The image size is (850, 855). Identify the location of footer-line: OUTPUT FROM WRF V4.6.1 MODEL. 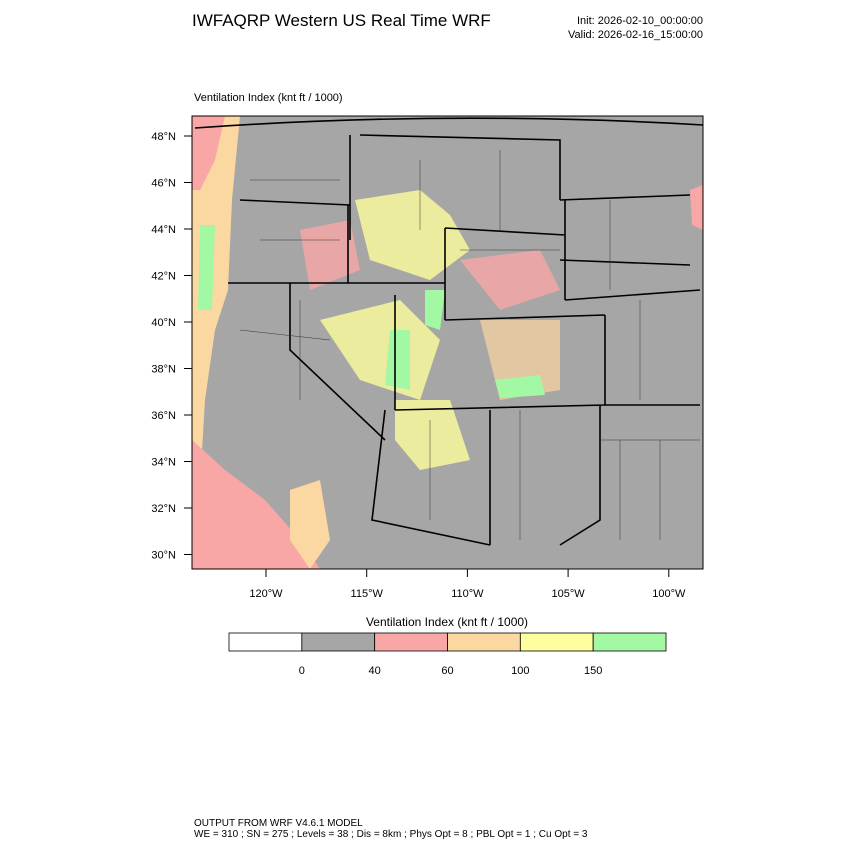
(278, 823).